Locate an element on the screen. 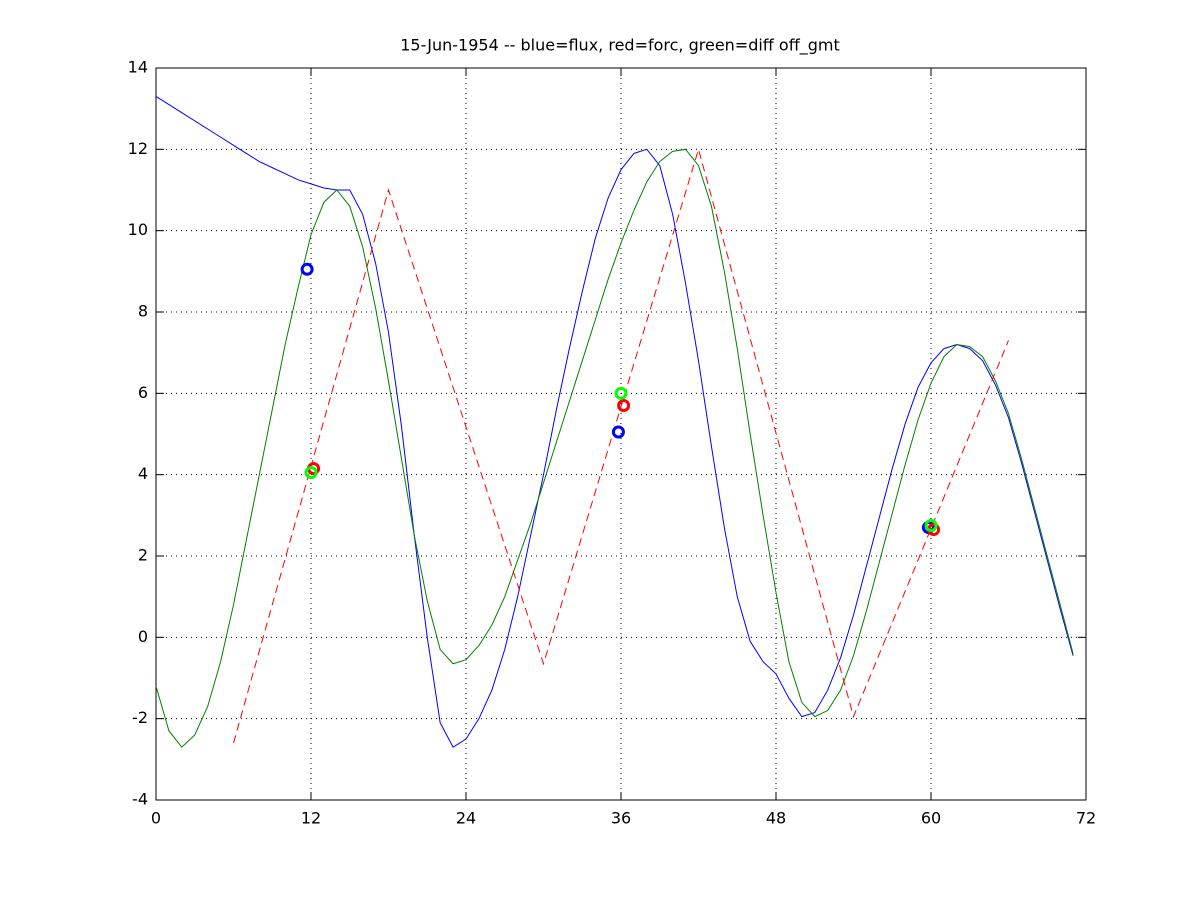 The width and height of the screenshot is (1200, 900). x-tick-label: 72 is located at coordinates (1086, 818).